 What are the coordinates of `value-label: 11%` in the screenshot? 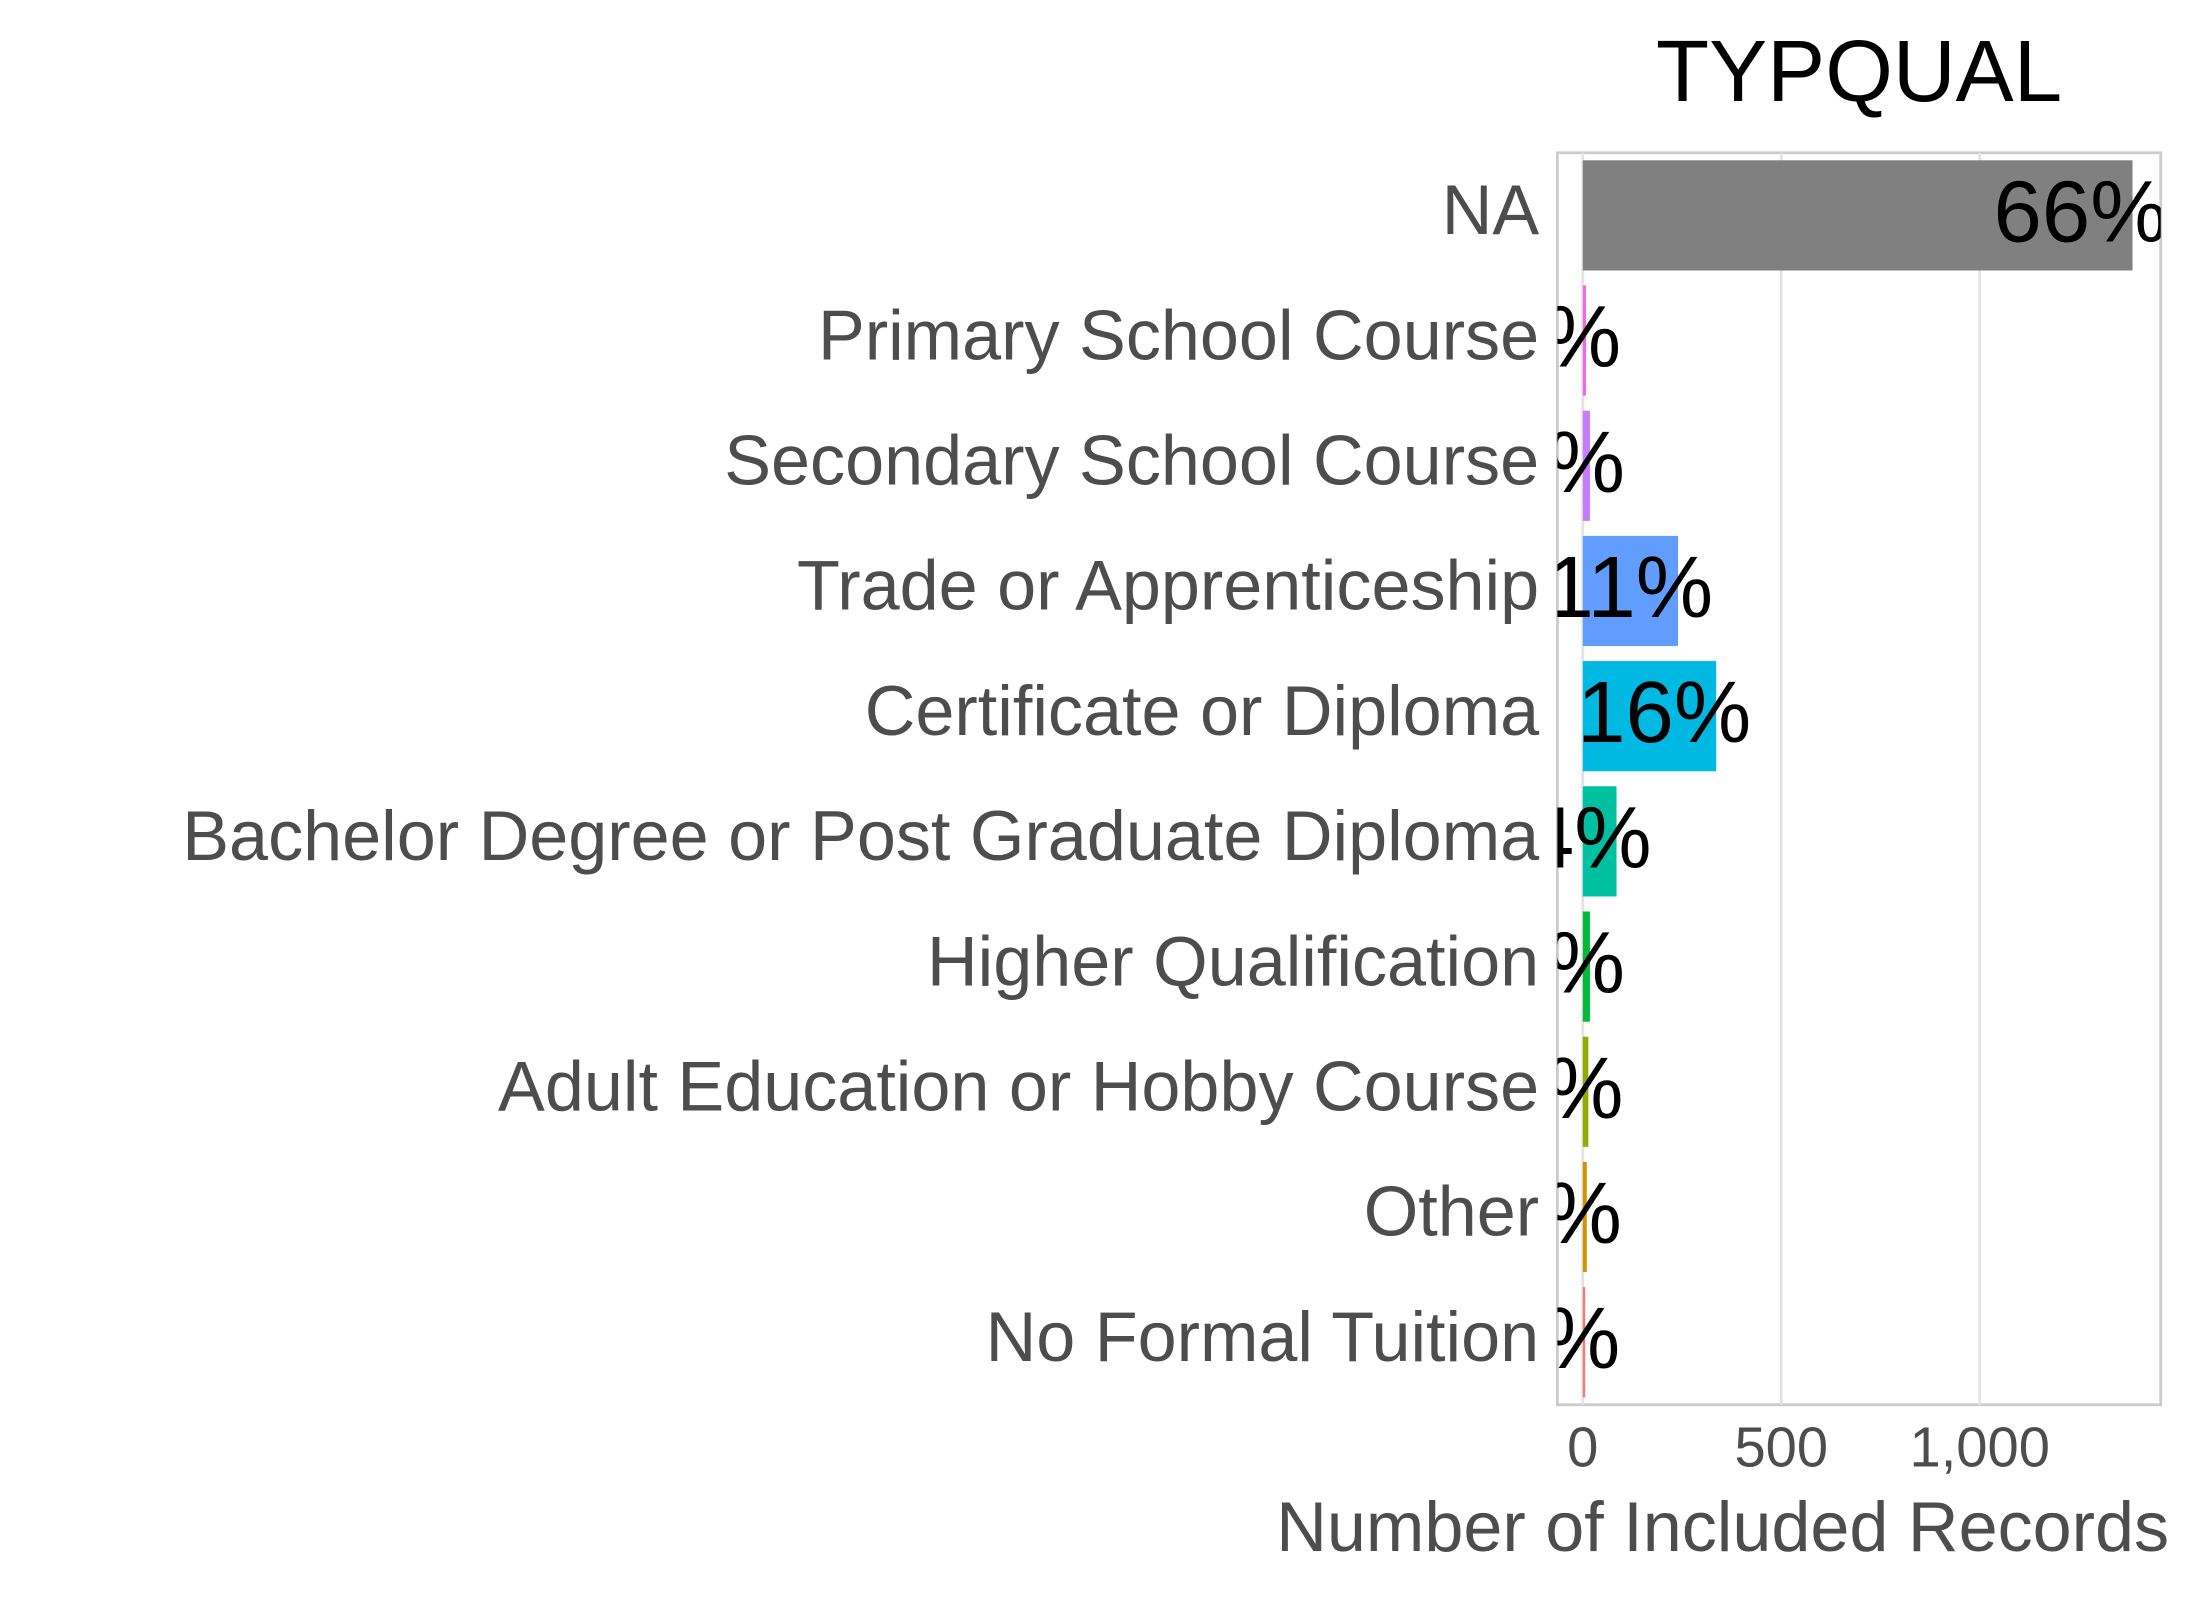 It's located at (1629, 587).